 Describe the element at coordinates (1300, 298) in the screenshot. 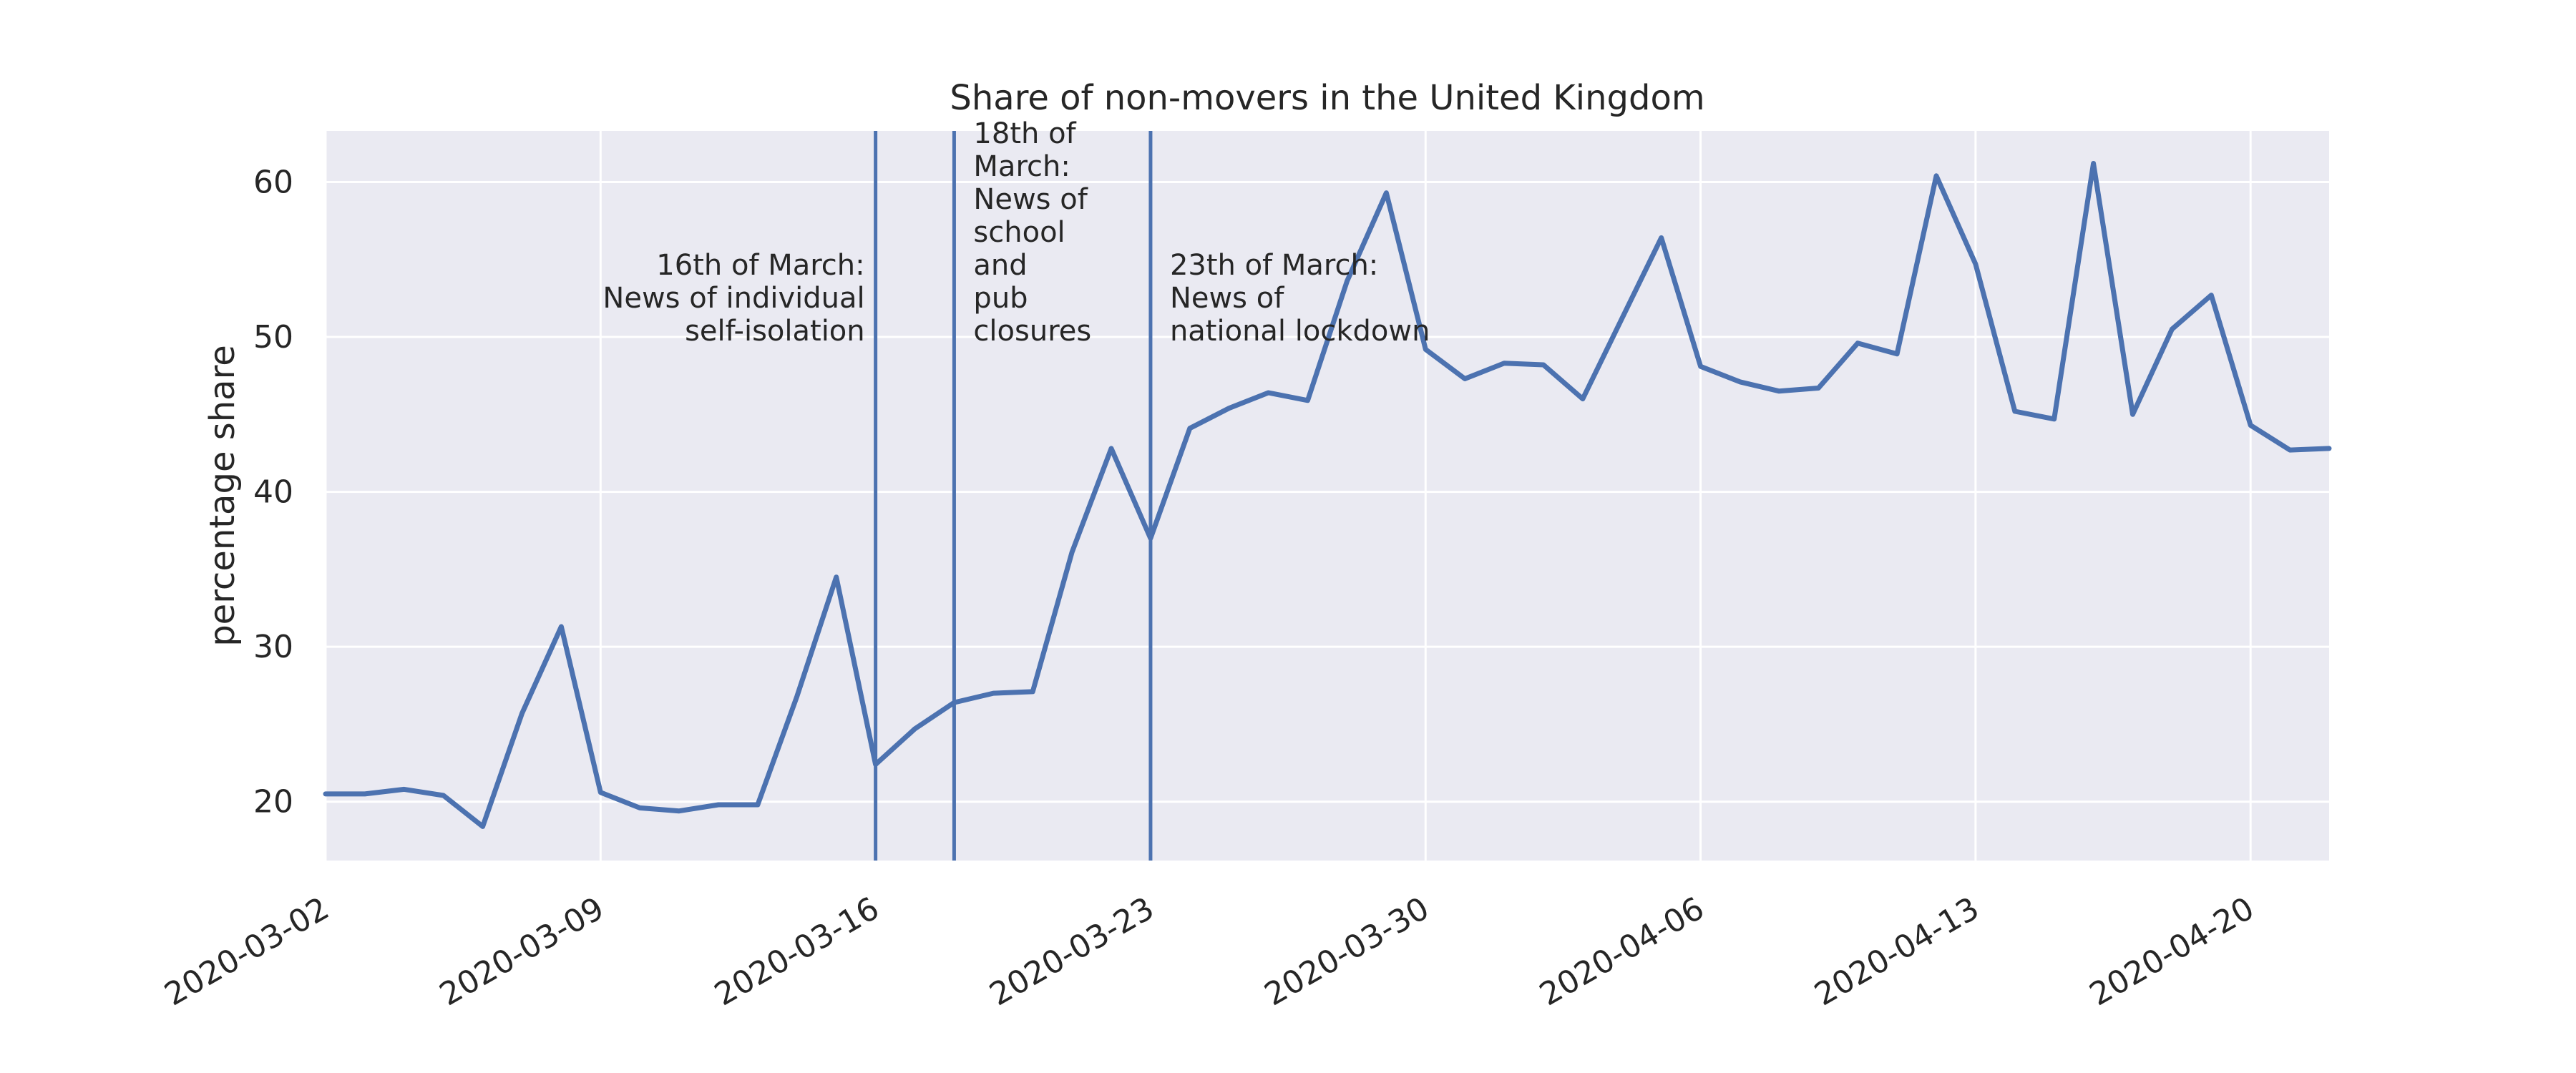

I see `event-annotation: 23th of March: News of national lockdown` at that location.